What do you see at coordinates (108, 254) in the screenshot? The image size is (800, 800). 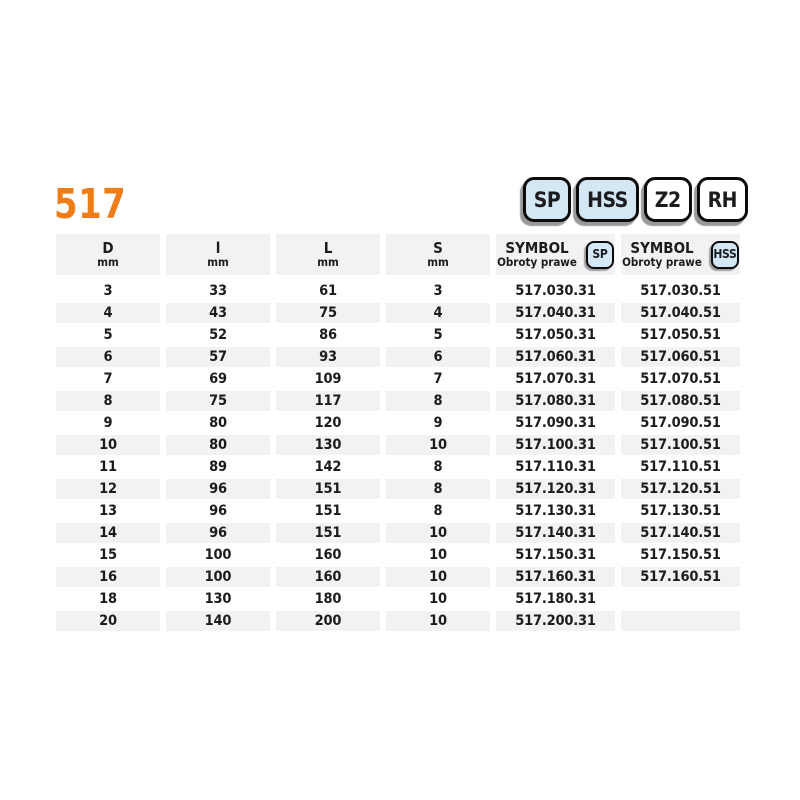 I see `column-header-d: D mm` at bounding box center [108, 254].